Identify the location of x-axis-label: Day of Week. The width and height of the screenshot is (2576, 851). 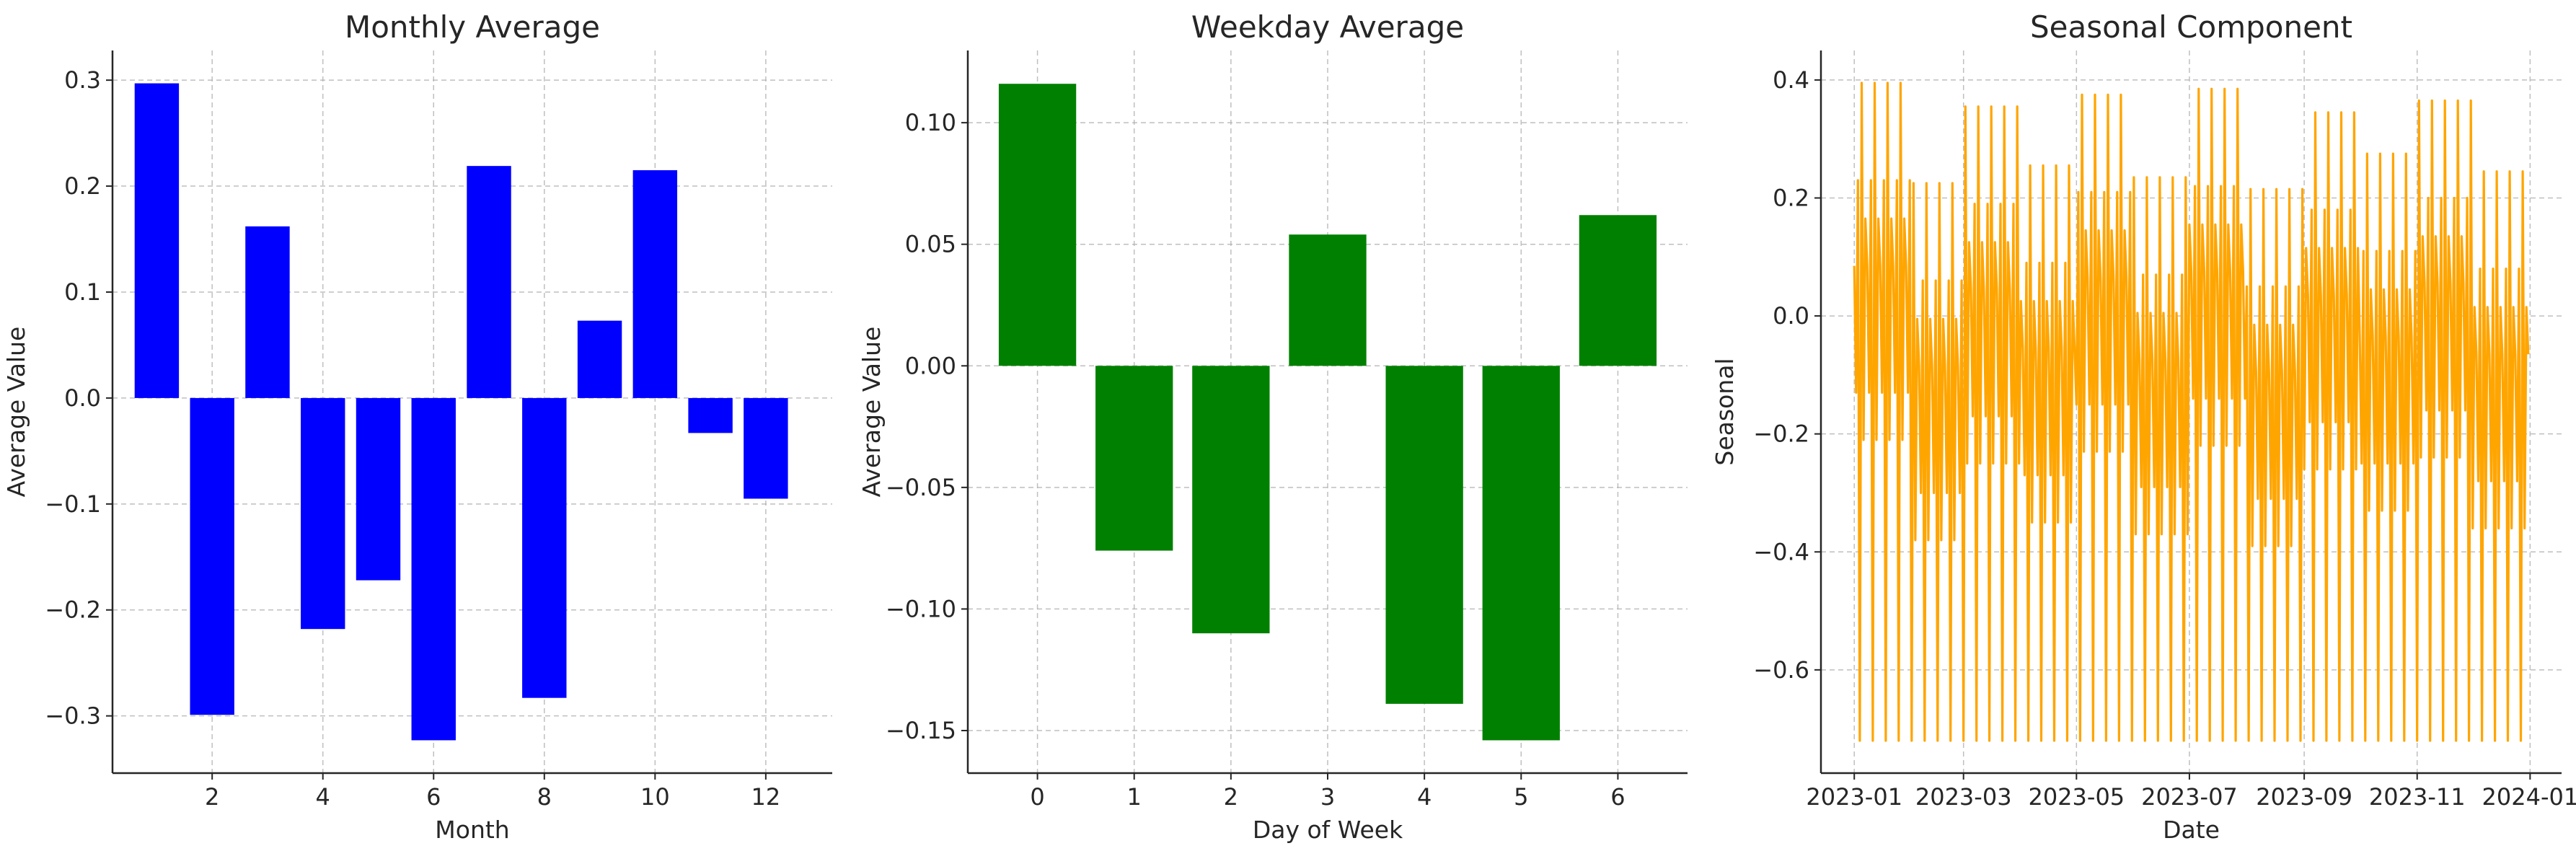
(1328, 830).